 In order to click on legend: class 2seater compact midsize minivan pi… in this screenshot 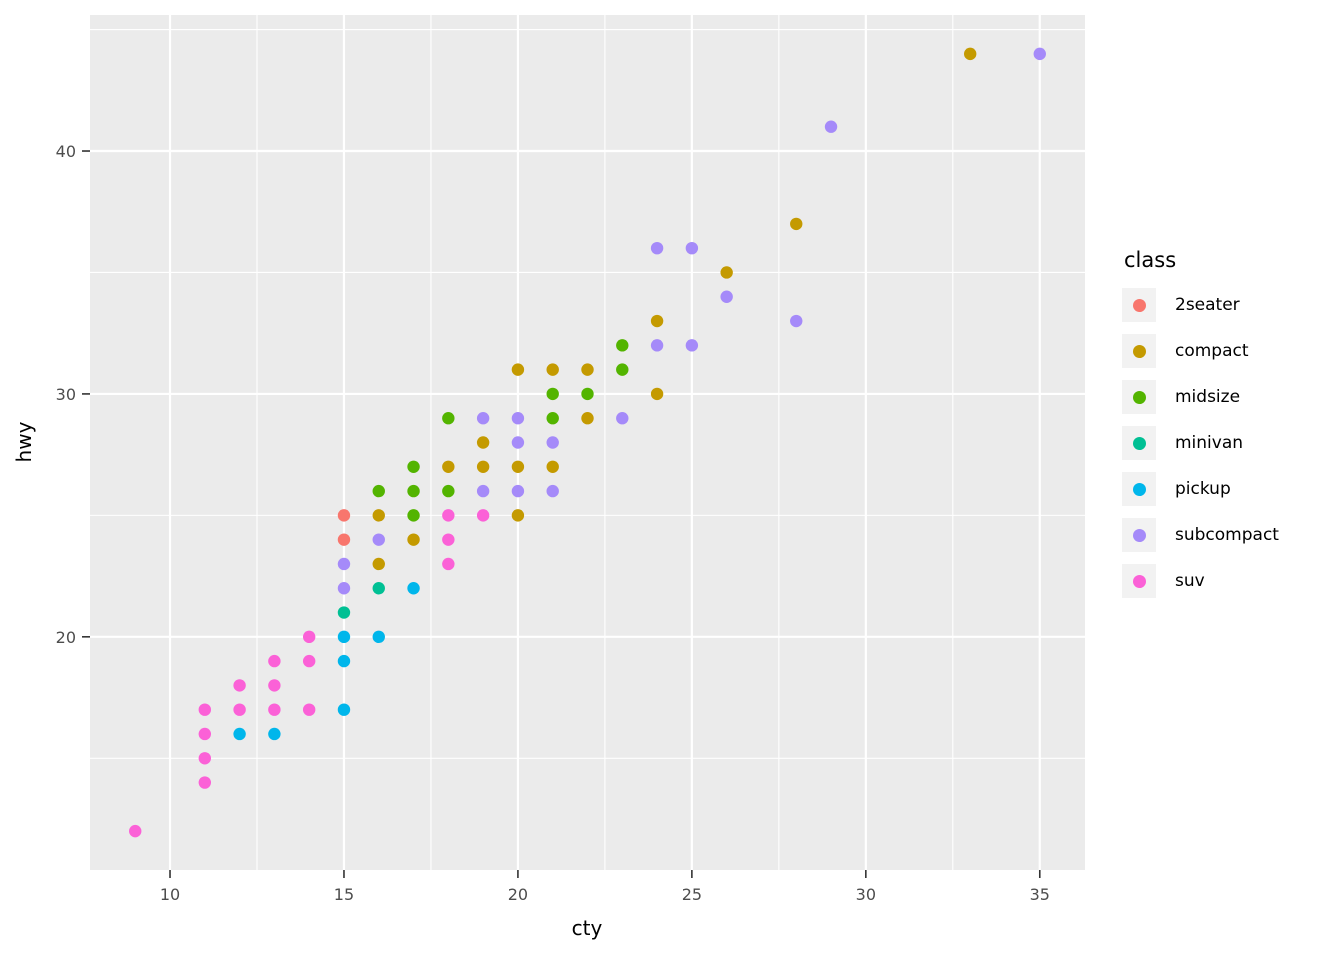, I will do `click(1200, 429)`.